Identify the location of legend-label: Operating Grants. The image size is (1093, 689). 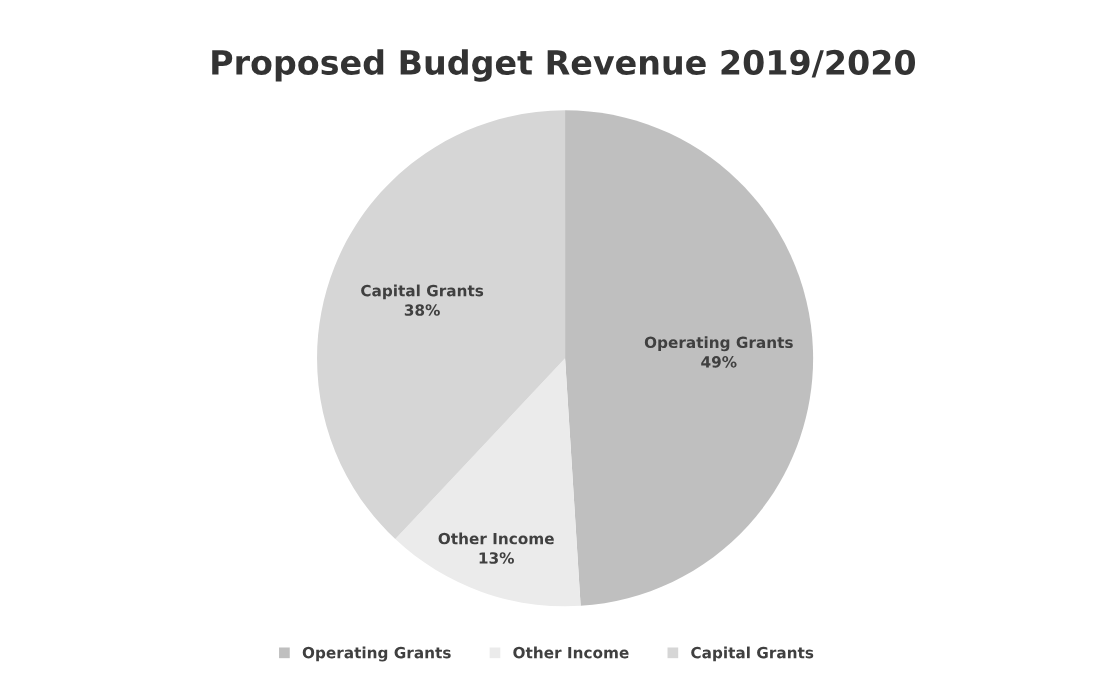
(376, 654).